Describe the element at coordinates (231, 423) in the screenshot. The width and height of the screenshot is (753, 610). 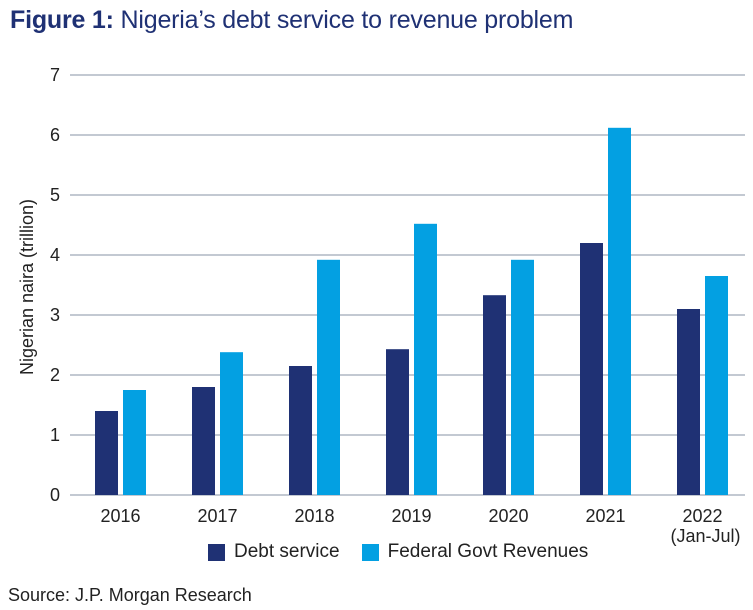
I see `bar-revenues-2017` at that location.